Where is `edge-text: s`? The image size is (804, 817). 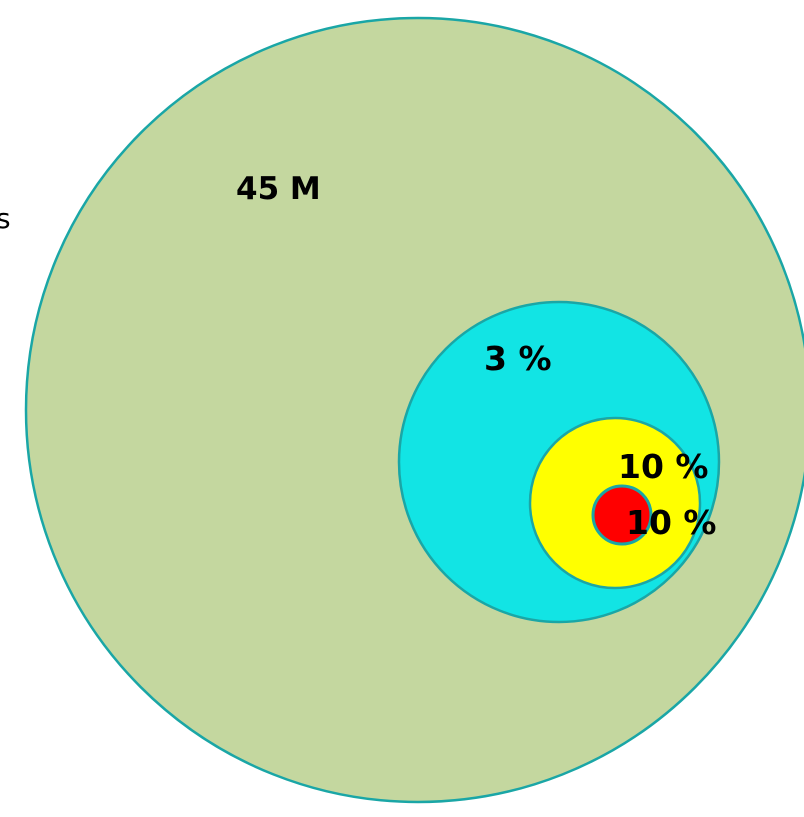 edge-text: s is located at coordinates (5, 218).